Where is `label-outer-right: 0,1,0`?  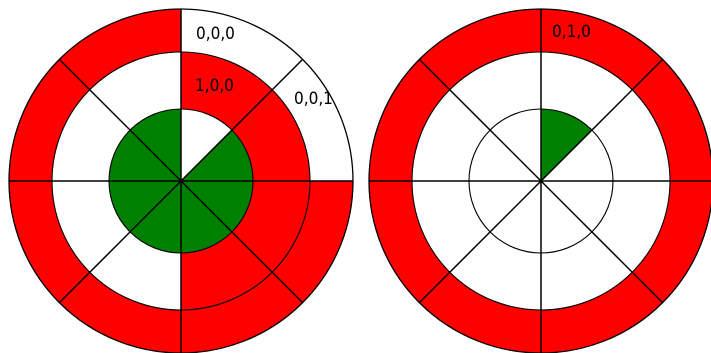
label-outer-right: 0,1,0 is located at coordinates (571, 32).